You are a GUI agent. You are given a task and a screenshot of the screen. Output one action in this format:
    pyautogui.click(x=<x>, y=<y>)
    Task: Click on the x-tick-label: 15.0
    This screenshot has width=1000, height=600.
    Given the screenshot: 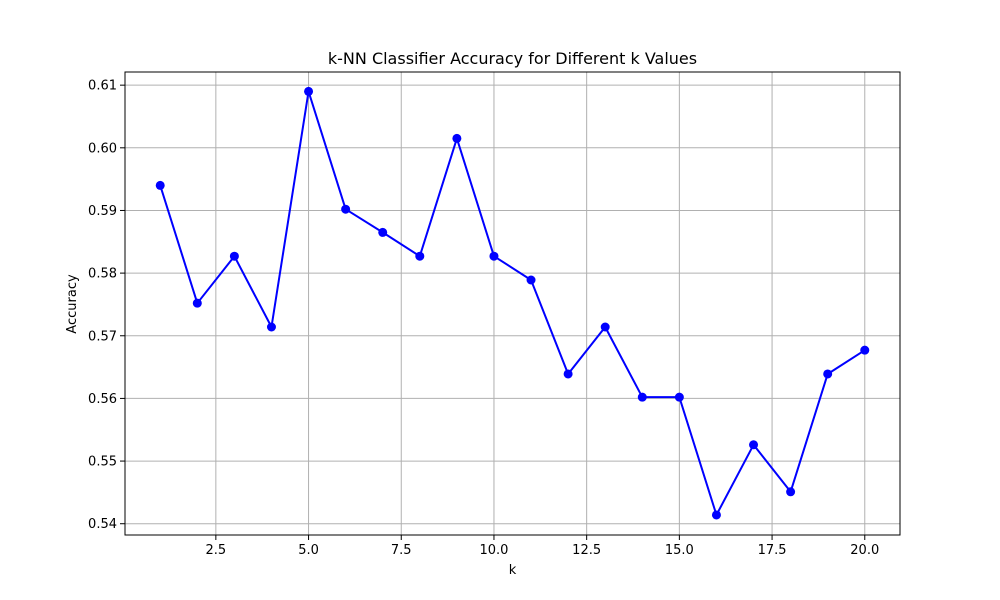 What is the action you would take?
    pyautogui.click(x=679, y=550)
    